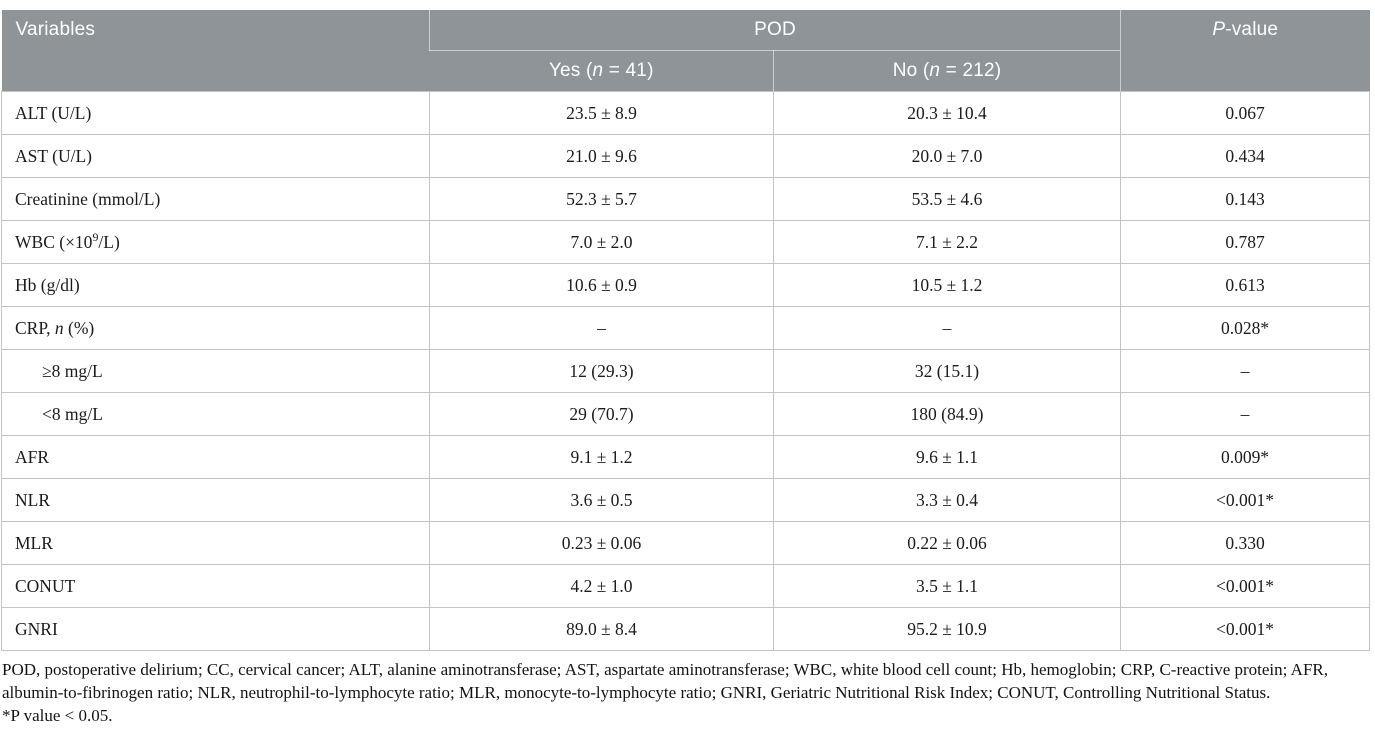  I want to click on variable-label: ALT (U/L), so click(215, 113).